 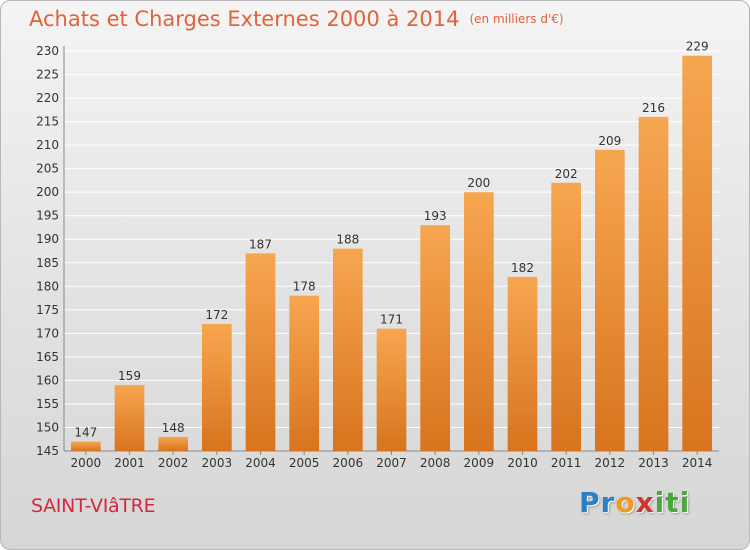 I want to click on x-tick-label-2010: 2010, so click(x=522, y=463).